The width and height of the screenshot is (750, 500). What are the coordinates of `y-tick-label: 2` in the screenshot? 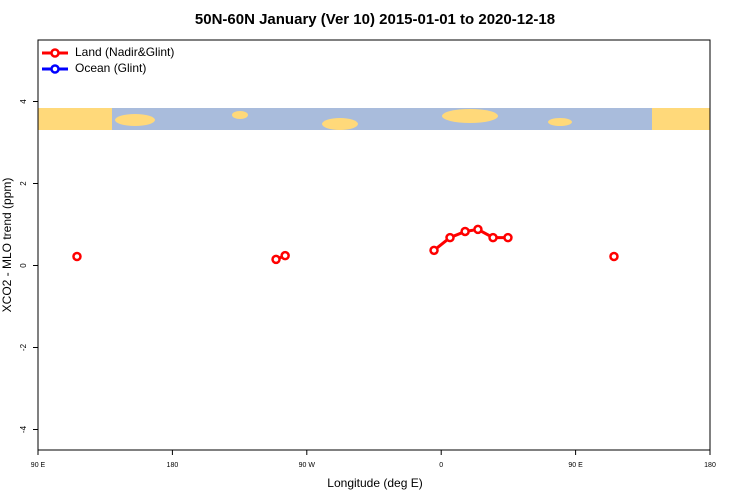 It's located at (23, 183).